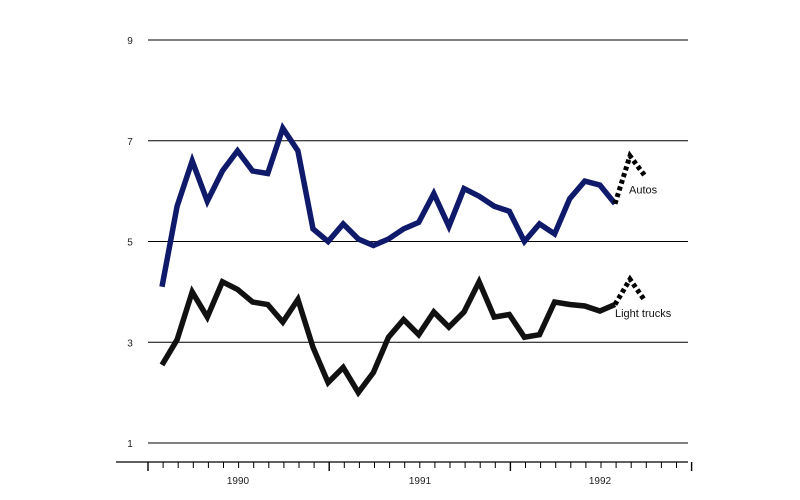  What do you see at coordinates (630, 177) in the screenshot?
I see `series-projection-autos` at bounding box center [630, 177].